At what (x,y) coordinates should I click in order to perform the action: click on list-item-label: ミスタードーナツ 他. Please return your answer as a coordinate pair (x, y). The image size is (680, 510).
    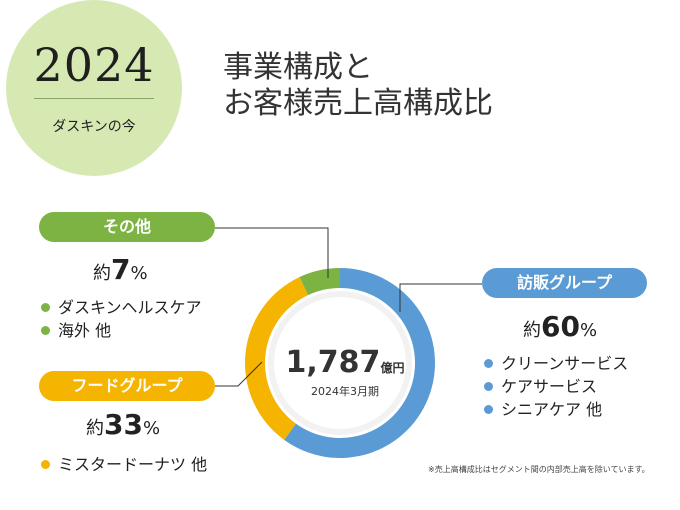
    Looking at the image, I should click on (133, 464).